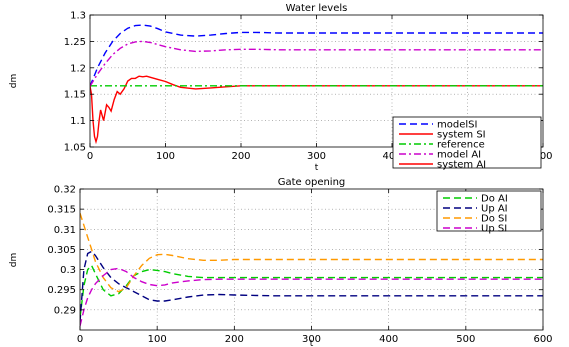 The height and width of the screenshot is (347, 569). Describe the element at coordinates (61, 250) in the screenshot. I see `y-tick-label: 0.305` at that location.